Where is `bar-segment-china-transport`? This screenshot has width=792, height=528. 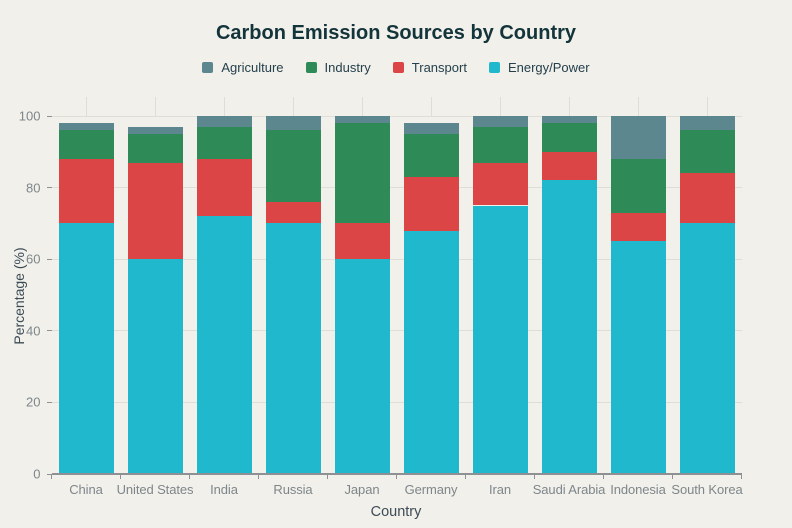
bar-segment-china-transport is located at coordinates (86, 191).